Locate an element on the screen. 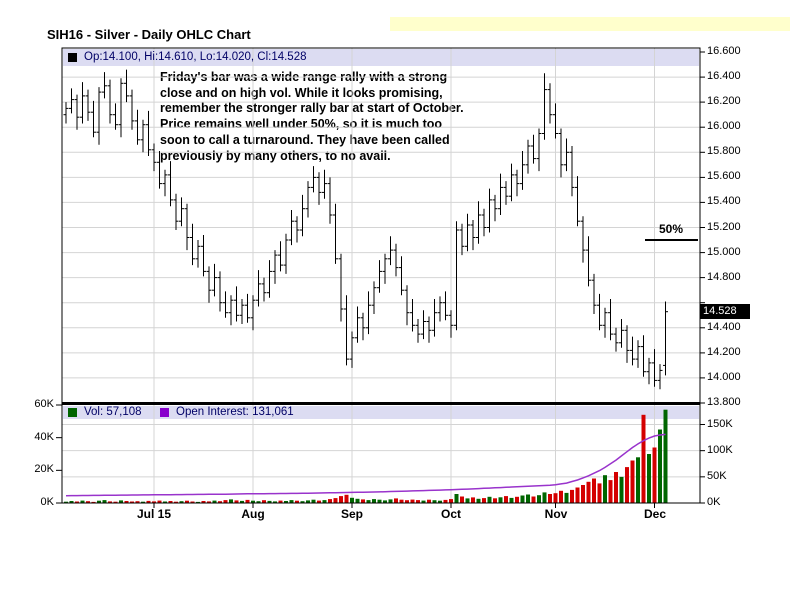 The height and width of the screenshot is (600, 800). price-axis-tick-label: 13.800 is located at coordinates (724, 402).